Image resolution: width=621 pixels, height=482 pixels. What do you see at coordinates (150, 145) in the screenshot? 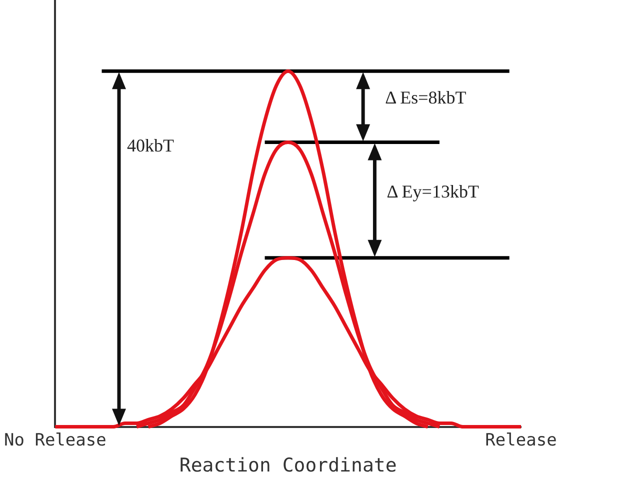
I see `annotation: 40kbT` at bounding box center [150, 145].